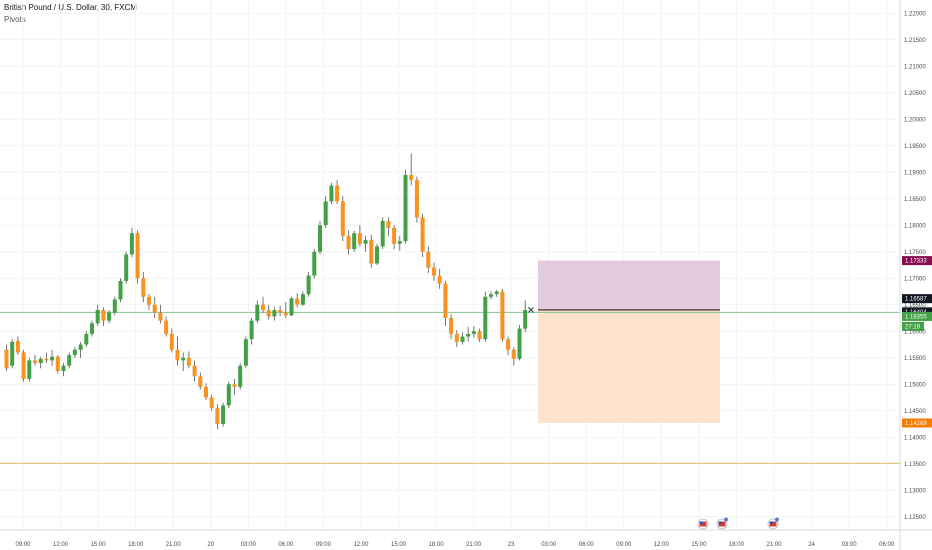 The width and height of the screenshot is (932, 550). I want to click on stop-loss-zone, so click(629, 366).